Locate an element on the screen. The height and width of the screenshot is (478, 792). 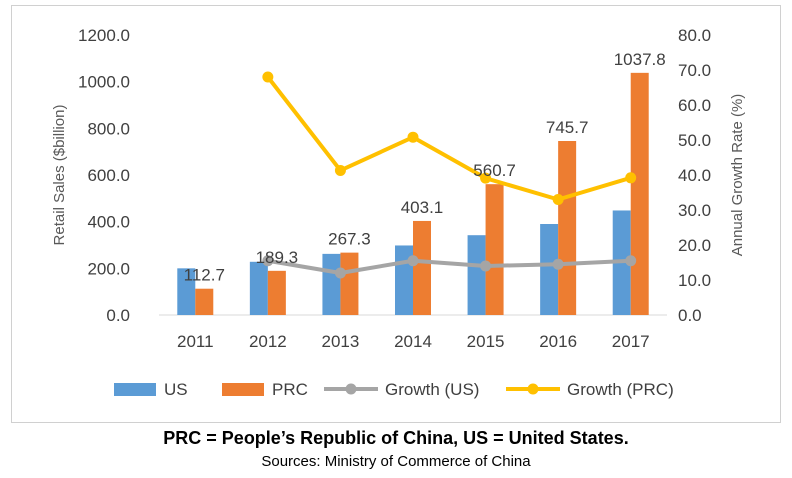
y-tick-label: 800.0 is located at coordinates (108, 128).